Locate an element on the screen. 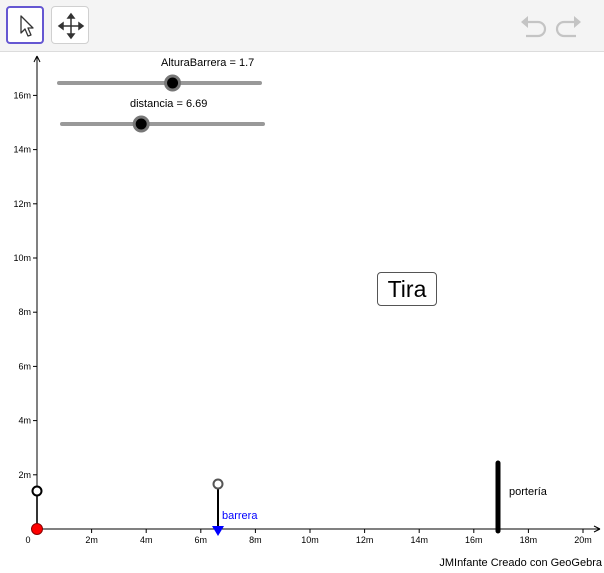  redo-icon is located at coordinates (569, 27).